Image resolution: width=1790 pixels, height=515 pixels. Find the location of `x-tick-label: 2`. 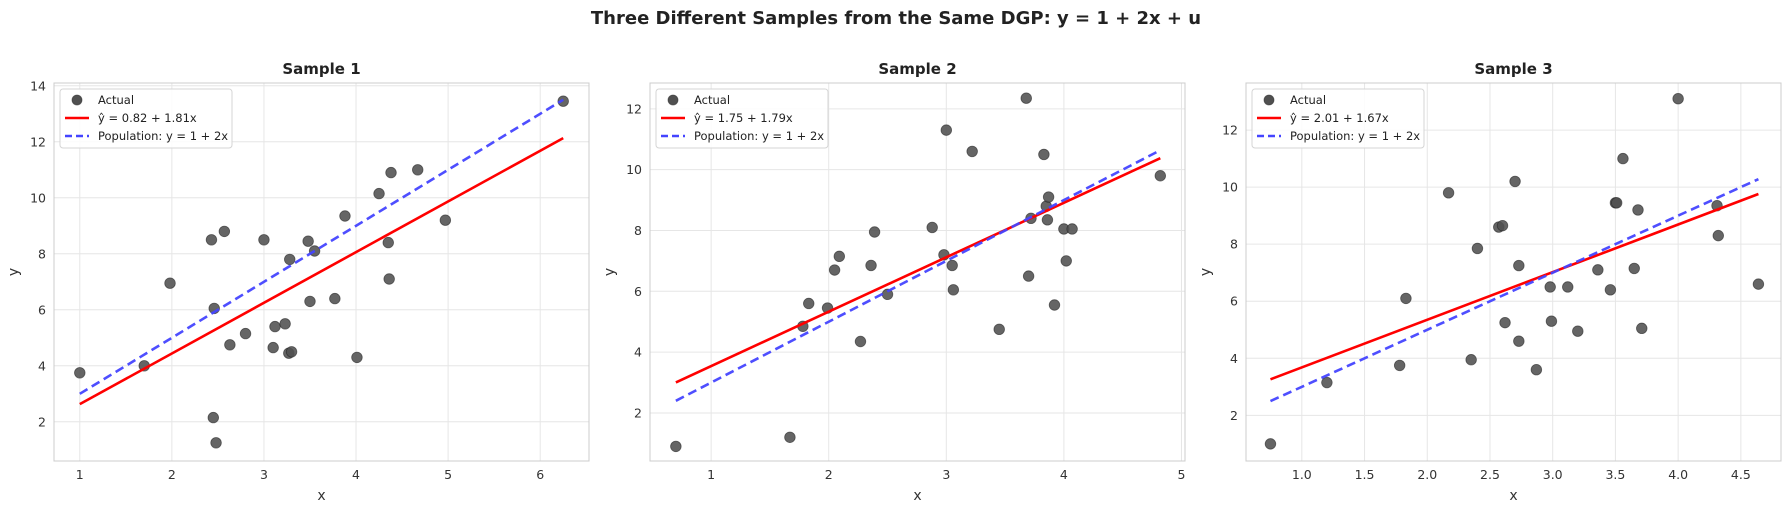

x-tick-label: 2 is located at coordinates (829, 474).